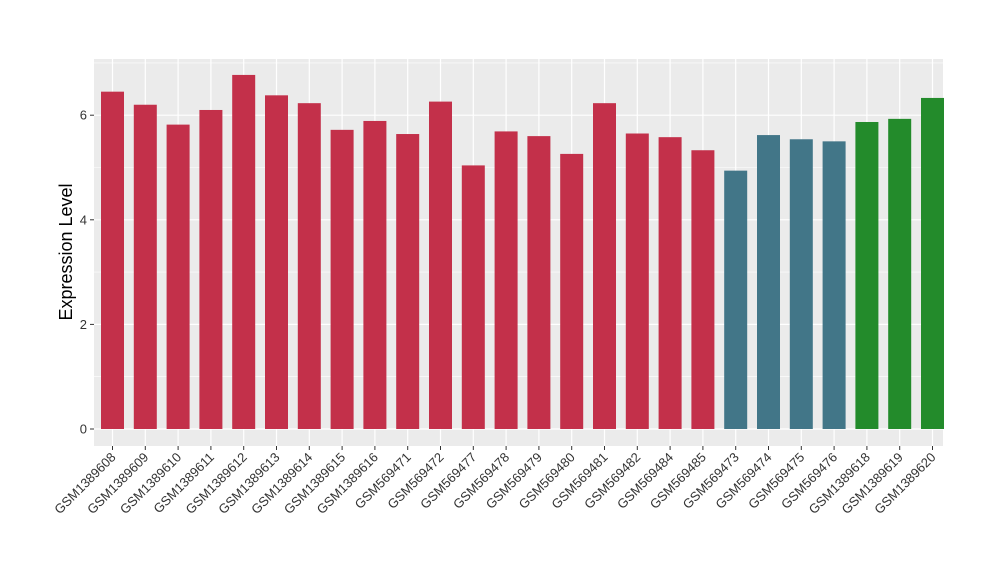 This screenshot has width=1000, height=580. Describe the element at coordinates (66, 251) in the screenshot. I see `y-axis-title: Expression Level` at that location.